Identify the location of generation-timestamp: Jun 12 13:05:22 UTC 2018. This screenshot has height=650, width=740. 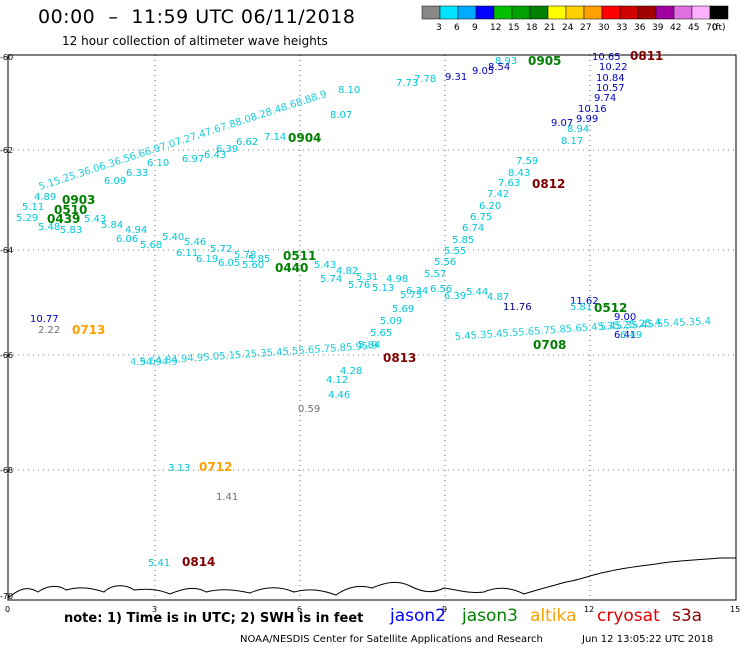
(648, 639).